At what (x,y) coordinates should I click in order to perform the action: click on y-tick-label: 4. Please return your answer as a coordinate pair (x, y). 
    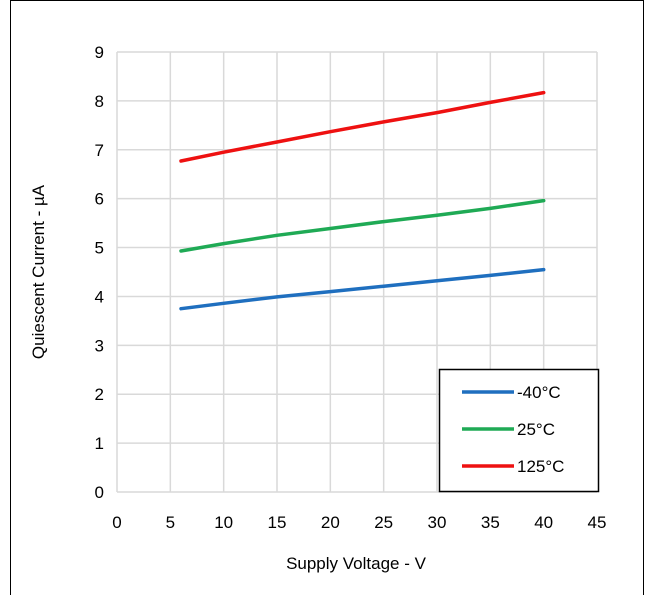
    Looking at the image, I should click on (99, 296).